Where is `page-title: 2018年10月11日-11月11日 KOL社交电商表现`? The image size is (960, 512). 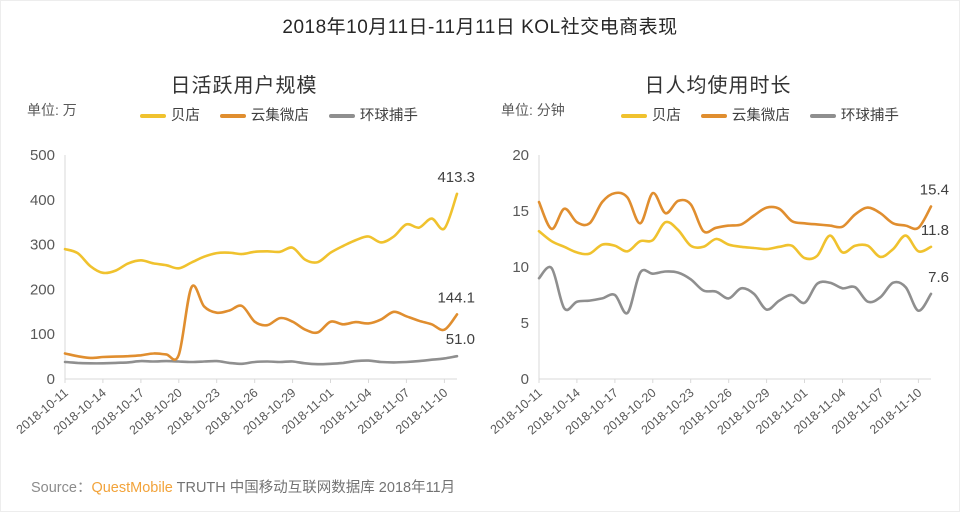 page-title: 2018年10月11日-11月11日 KOL社交电商表现 is located at coordinates (480, 27).